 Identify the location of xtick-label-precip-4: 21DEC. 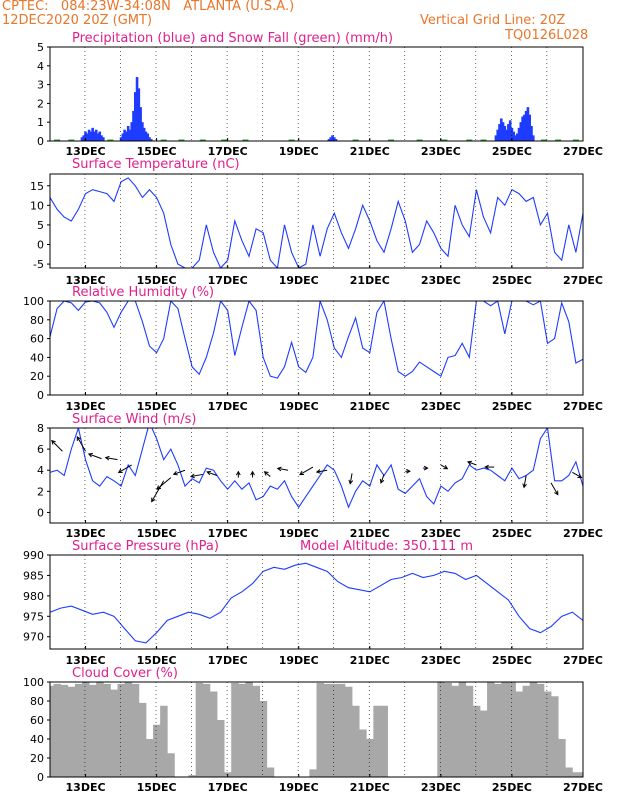
(370, 151).